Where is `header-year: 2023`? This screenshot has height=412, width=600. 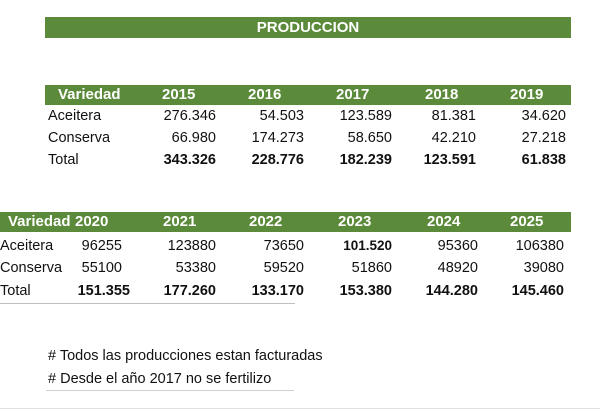 header-year: 2023 is located at coordinates (355, 221).